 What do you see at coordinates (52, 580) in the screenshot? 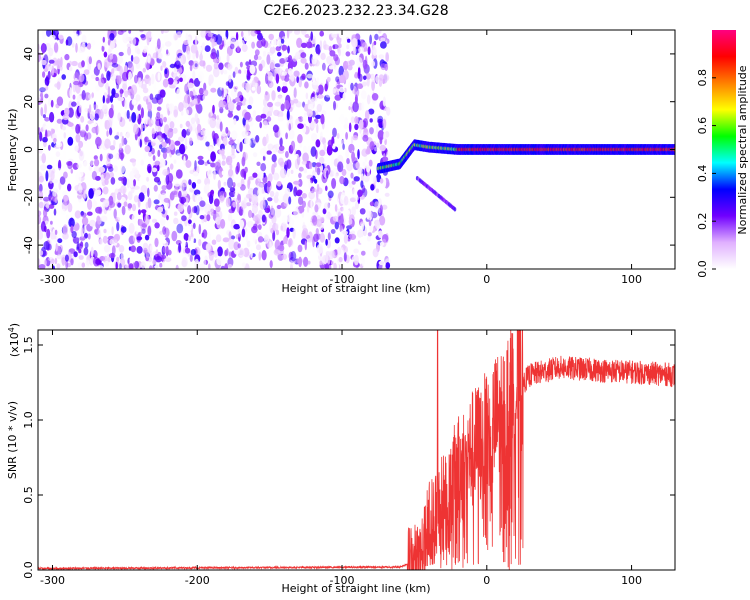
I see `x-tick-label: -300` at bounding box center [52, 580].